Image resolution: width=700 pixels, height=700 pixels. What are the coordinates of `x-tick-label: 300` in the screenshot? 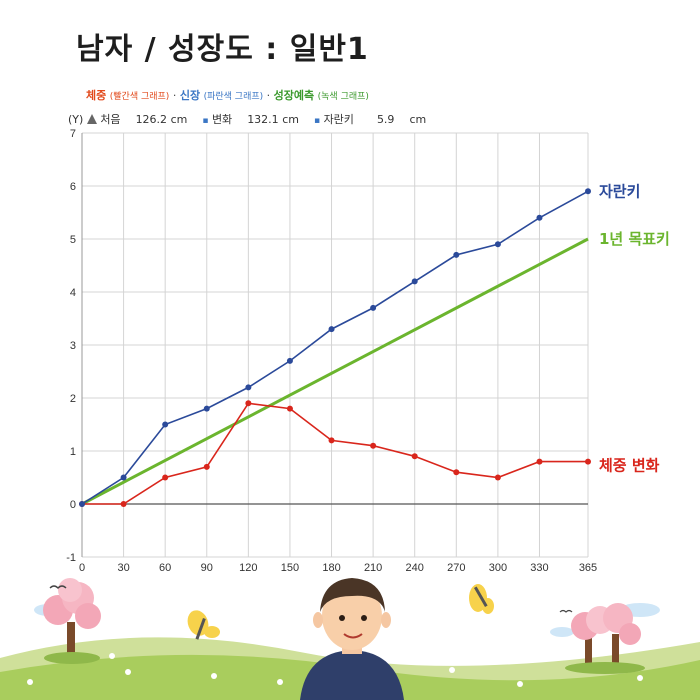 It's located at (498, 568).